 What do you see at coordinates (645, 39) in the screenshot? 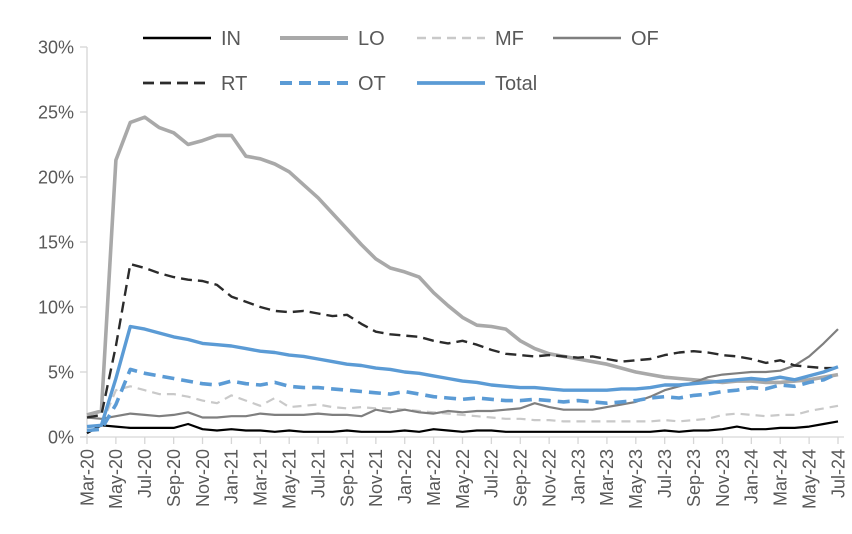
I see `legend-label-OF: OF` at bounding box center [645, 39].